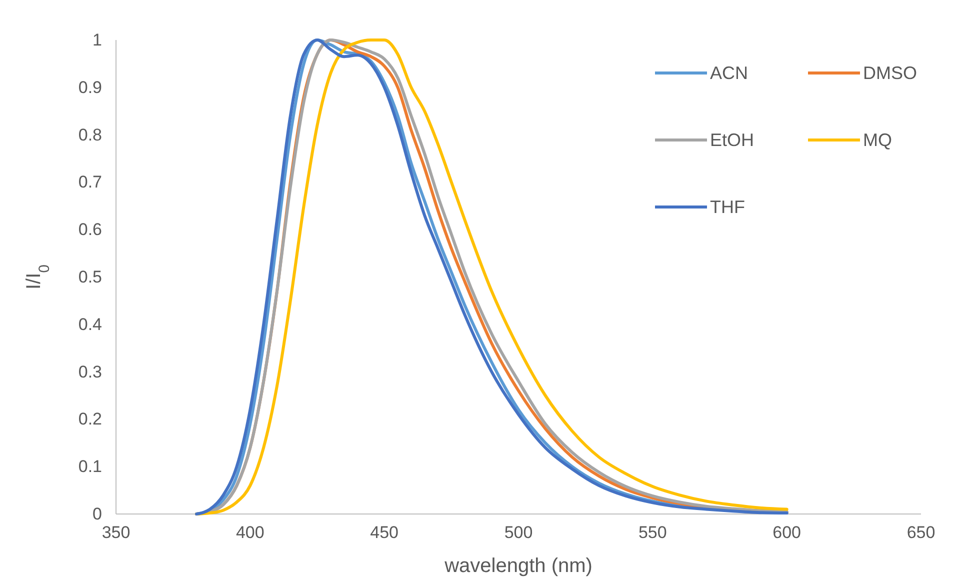 The width and height of the screenshot is (958, 586). I want to click on x-tick-label: 450, so click(384, 532).